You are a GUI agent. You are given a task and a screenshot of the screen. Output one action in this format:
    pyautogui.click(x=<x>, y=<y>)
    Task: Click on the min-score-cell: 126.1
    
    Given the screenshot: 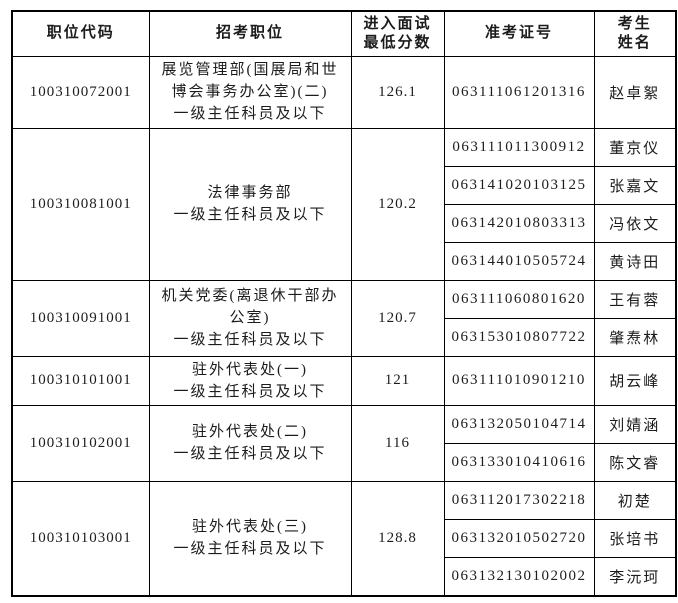 What is the action you would take?
    pyautogui.click(x=397, y=92)
    